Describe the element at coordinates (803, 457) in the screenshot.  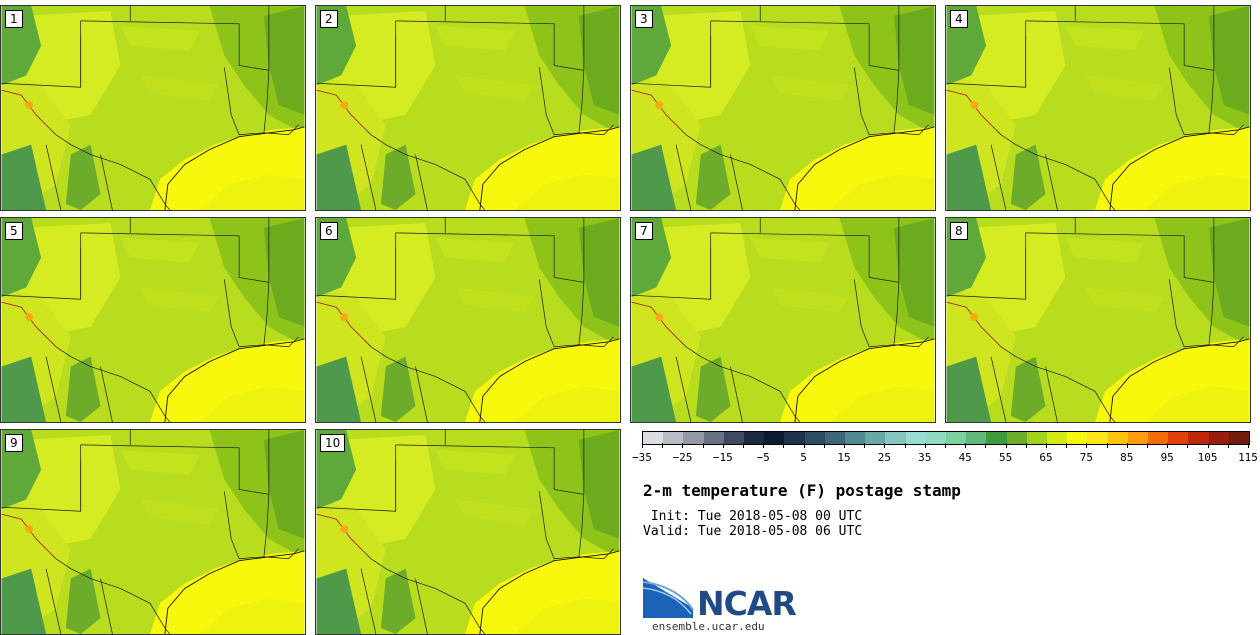
I see `colorbar-tick-label: 5` at that location.